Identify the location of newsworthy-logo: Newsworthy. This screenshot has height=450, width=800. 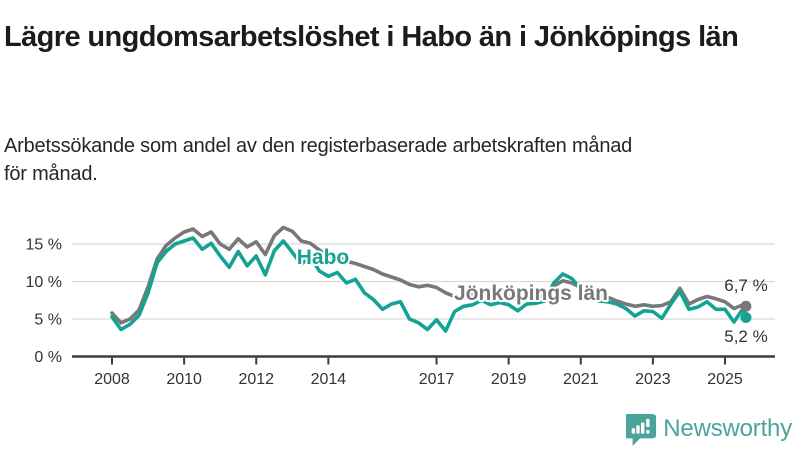
(709, 429).